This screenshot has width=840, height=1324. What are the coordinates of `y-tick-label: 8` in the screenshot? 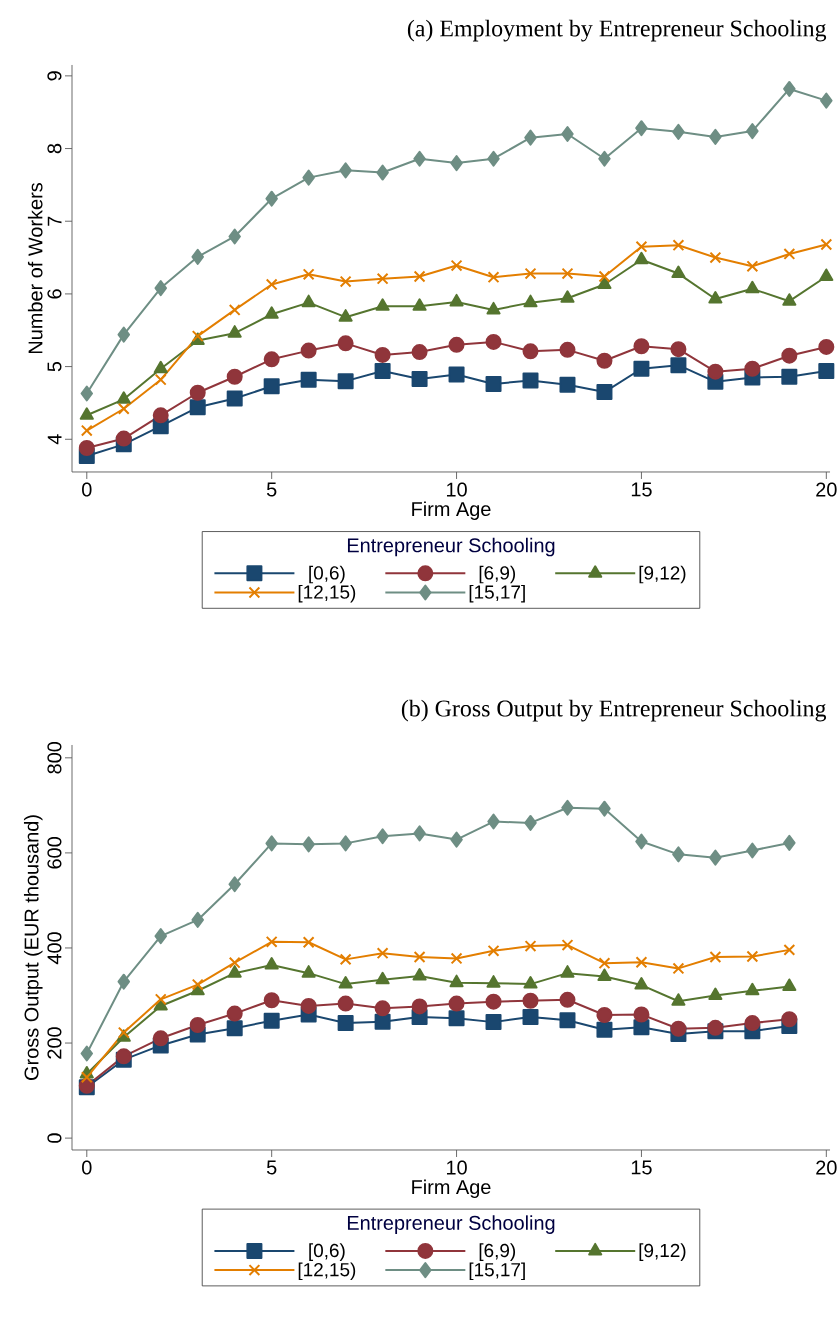 It's located at (54, 148).